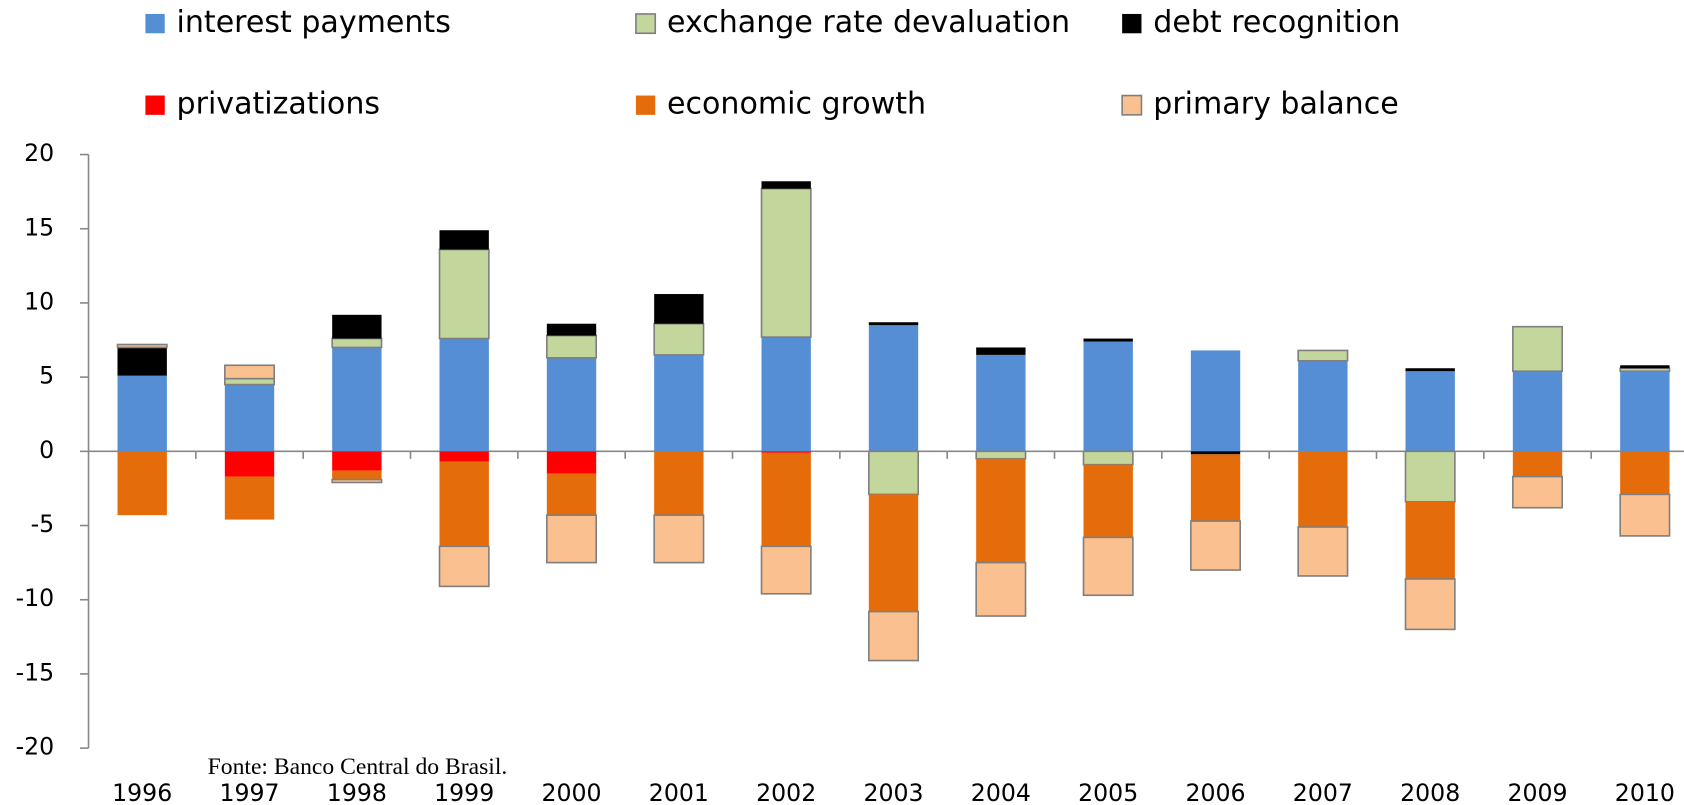 The height and width of the screenshot is (805, 1684). I want to click on legend-label: economic growth, so click(796, 104).